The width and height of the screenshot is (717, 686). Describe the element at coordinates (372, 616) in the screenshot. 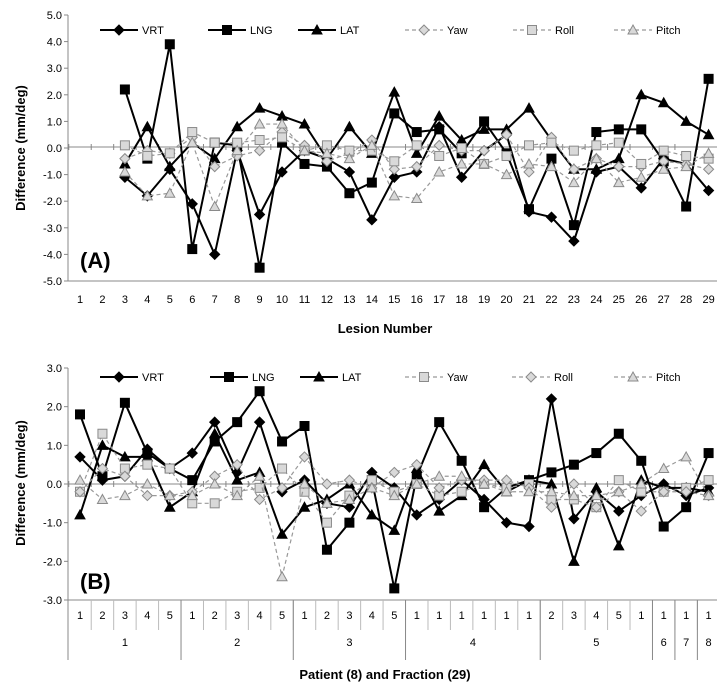

I see `x-tick-label-b: 4` at that location.